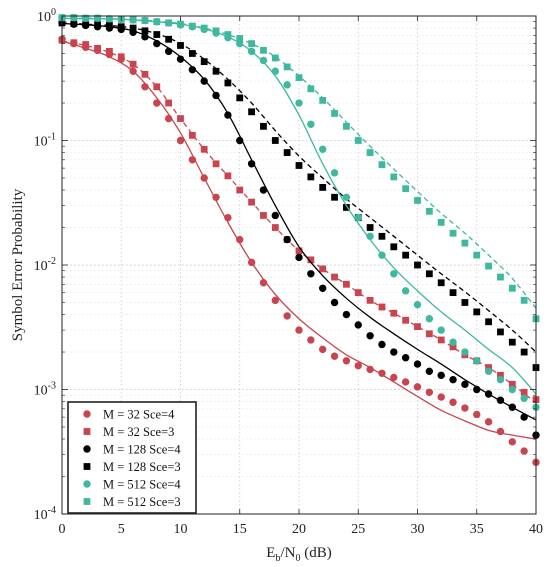 Image resolution: width=550 pixels, height=567 pixels. I want to click on x-tick-label: 40, so click(536, 529).